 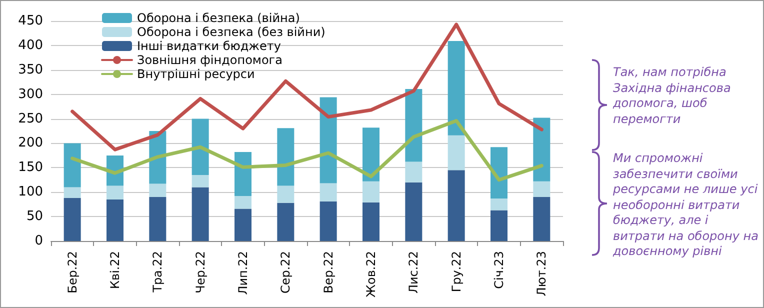 I want to click on y-tick-label: 450, so click(x=30, y=21).